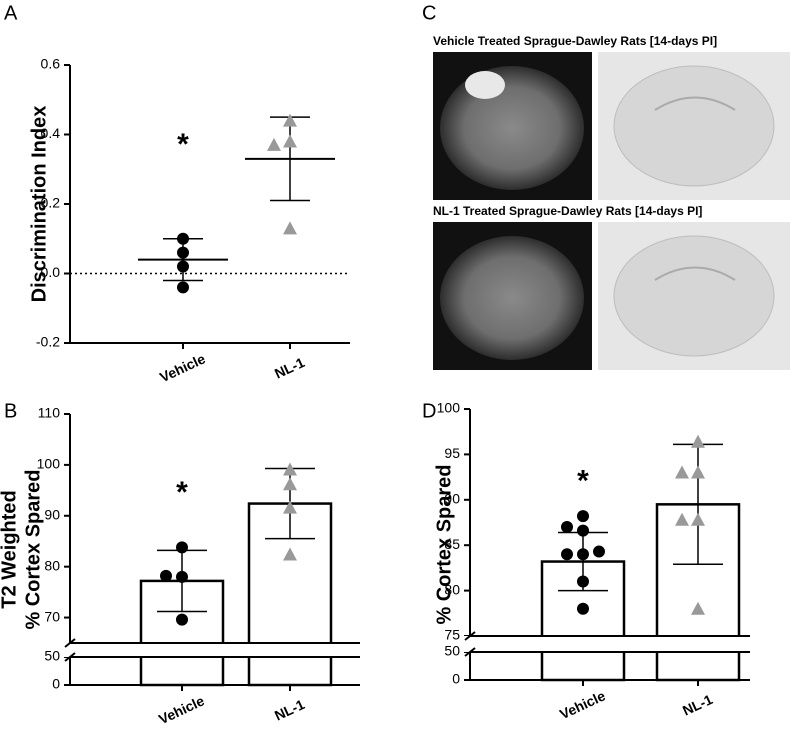 The height and width of the screenshot is (747, 800). I want to click on mri-image, so click(512, 211).